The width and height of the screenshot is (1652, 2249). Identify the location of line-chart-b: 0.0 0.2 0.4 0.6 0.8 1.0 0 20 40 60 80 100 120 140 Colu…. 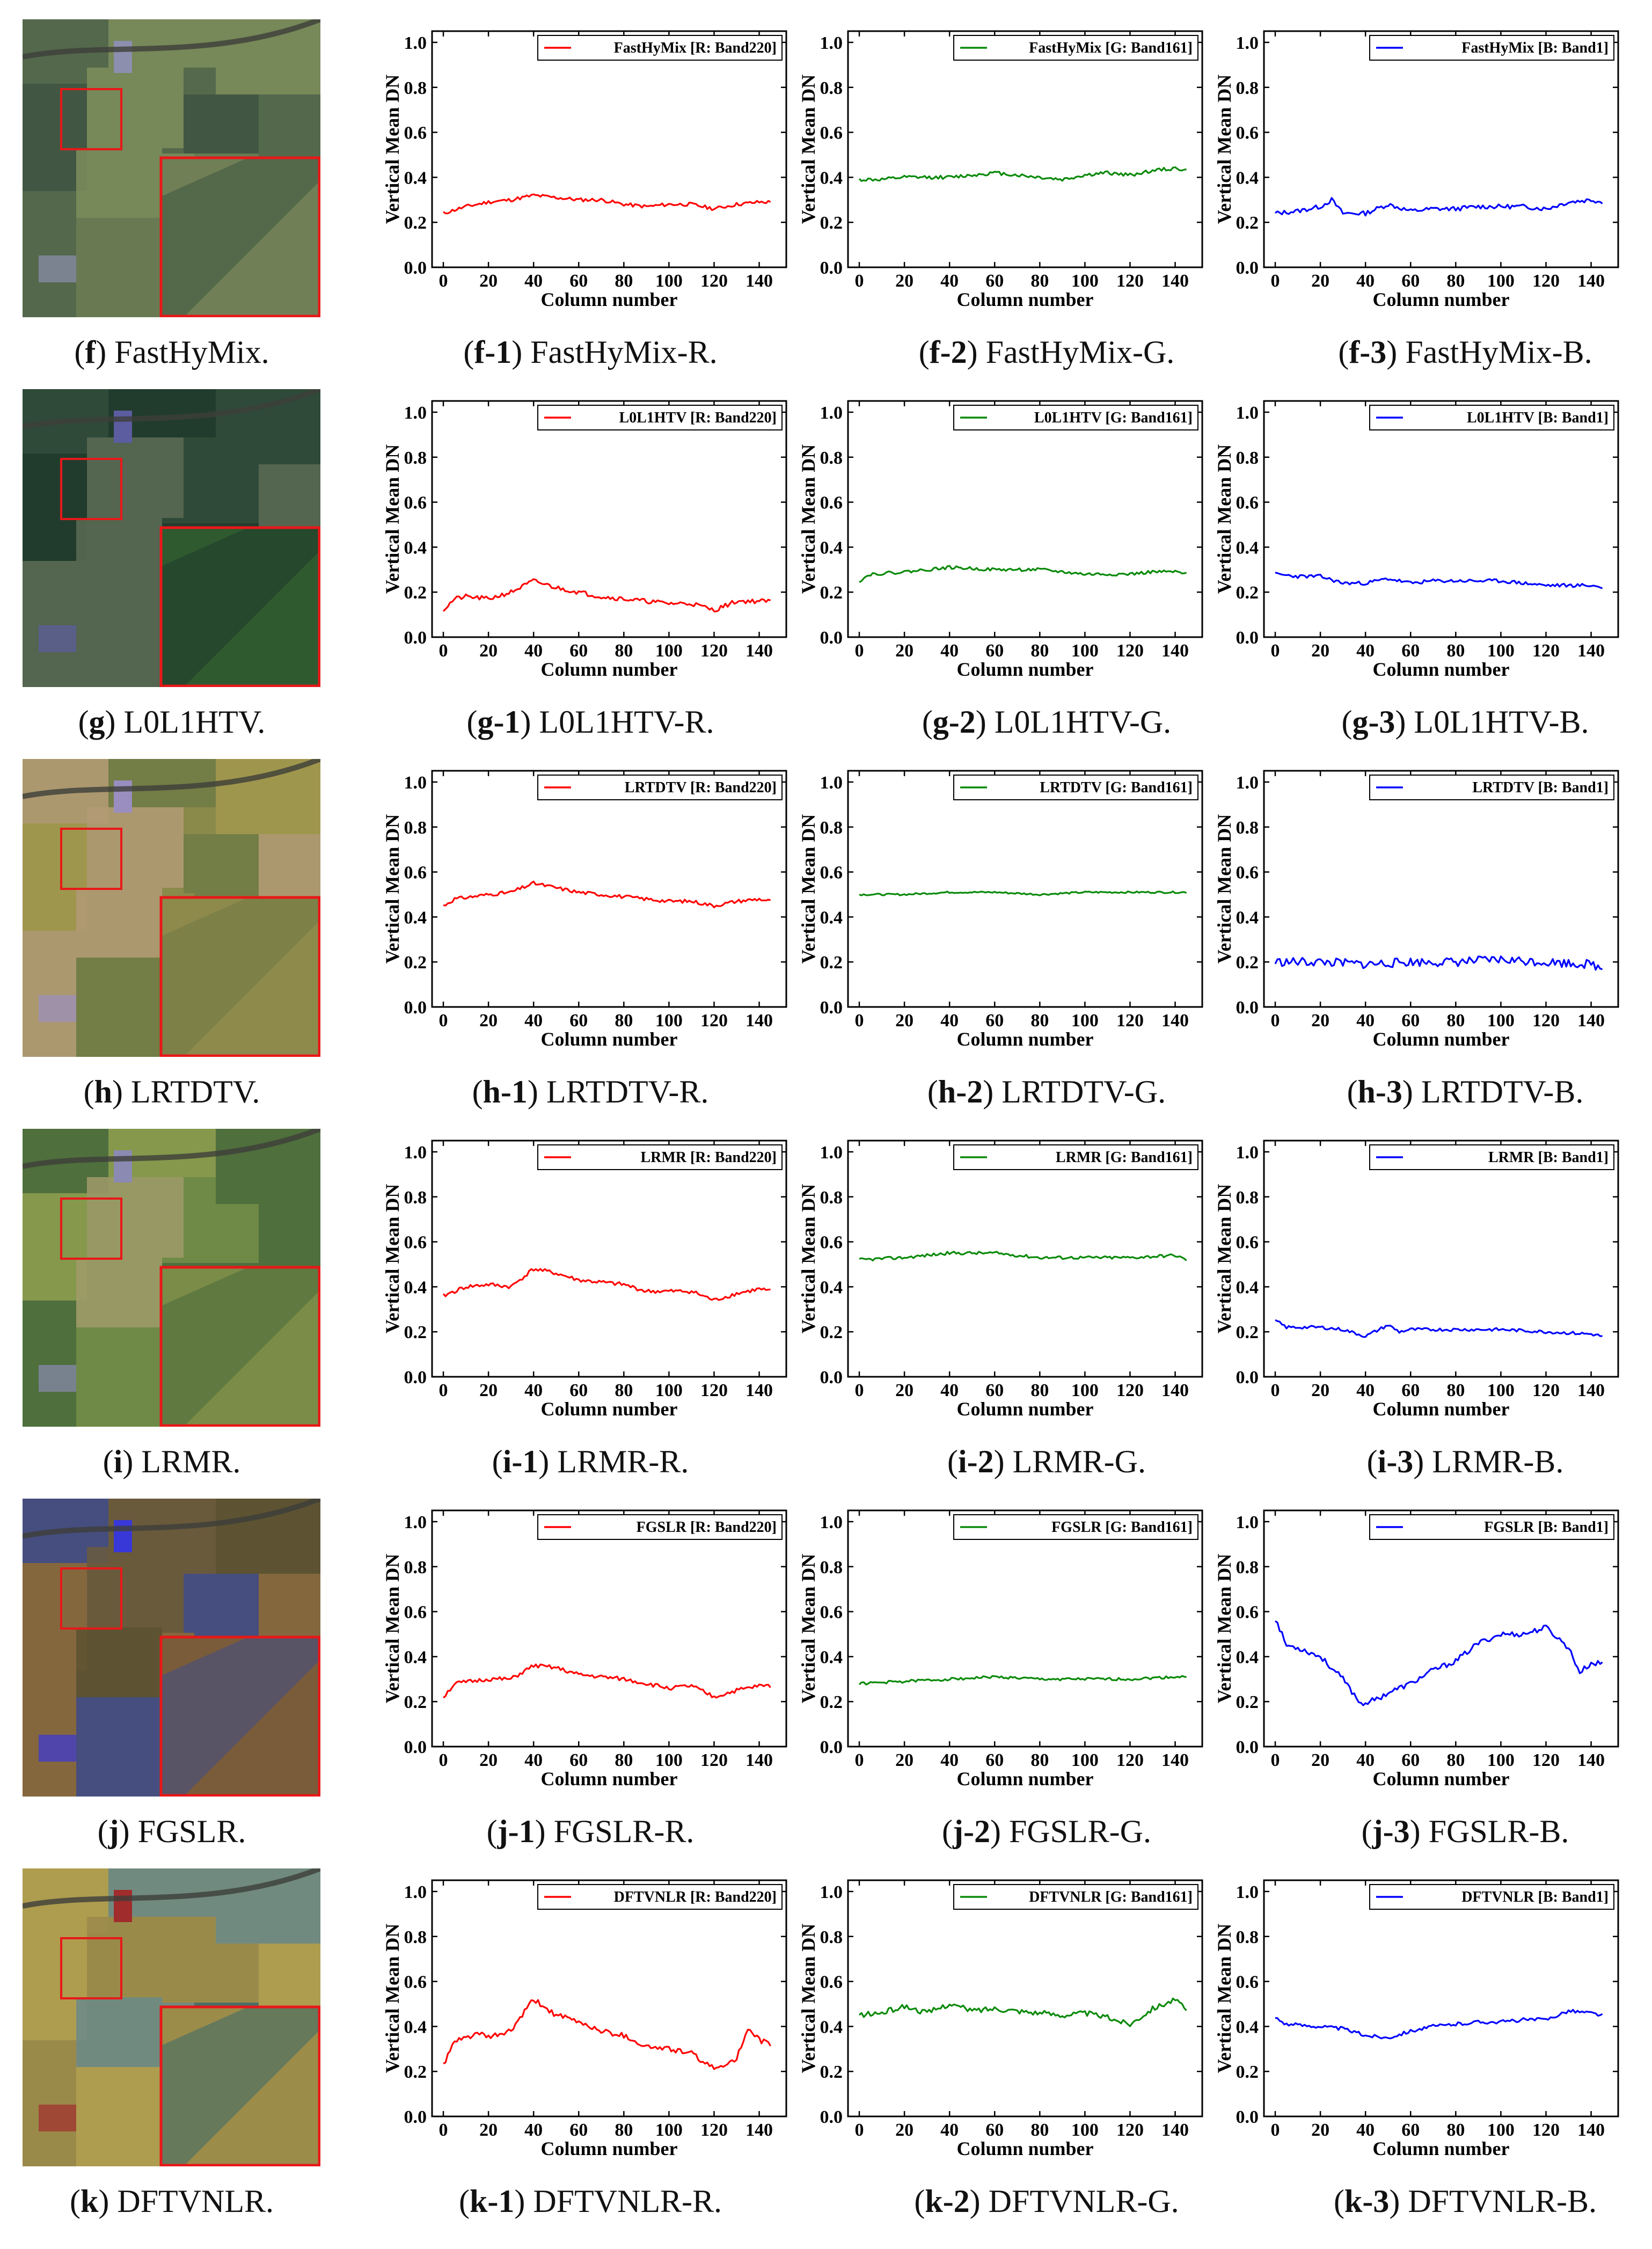
(1422, 1649).